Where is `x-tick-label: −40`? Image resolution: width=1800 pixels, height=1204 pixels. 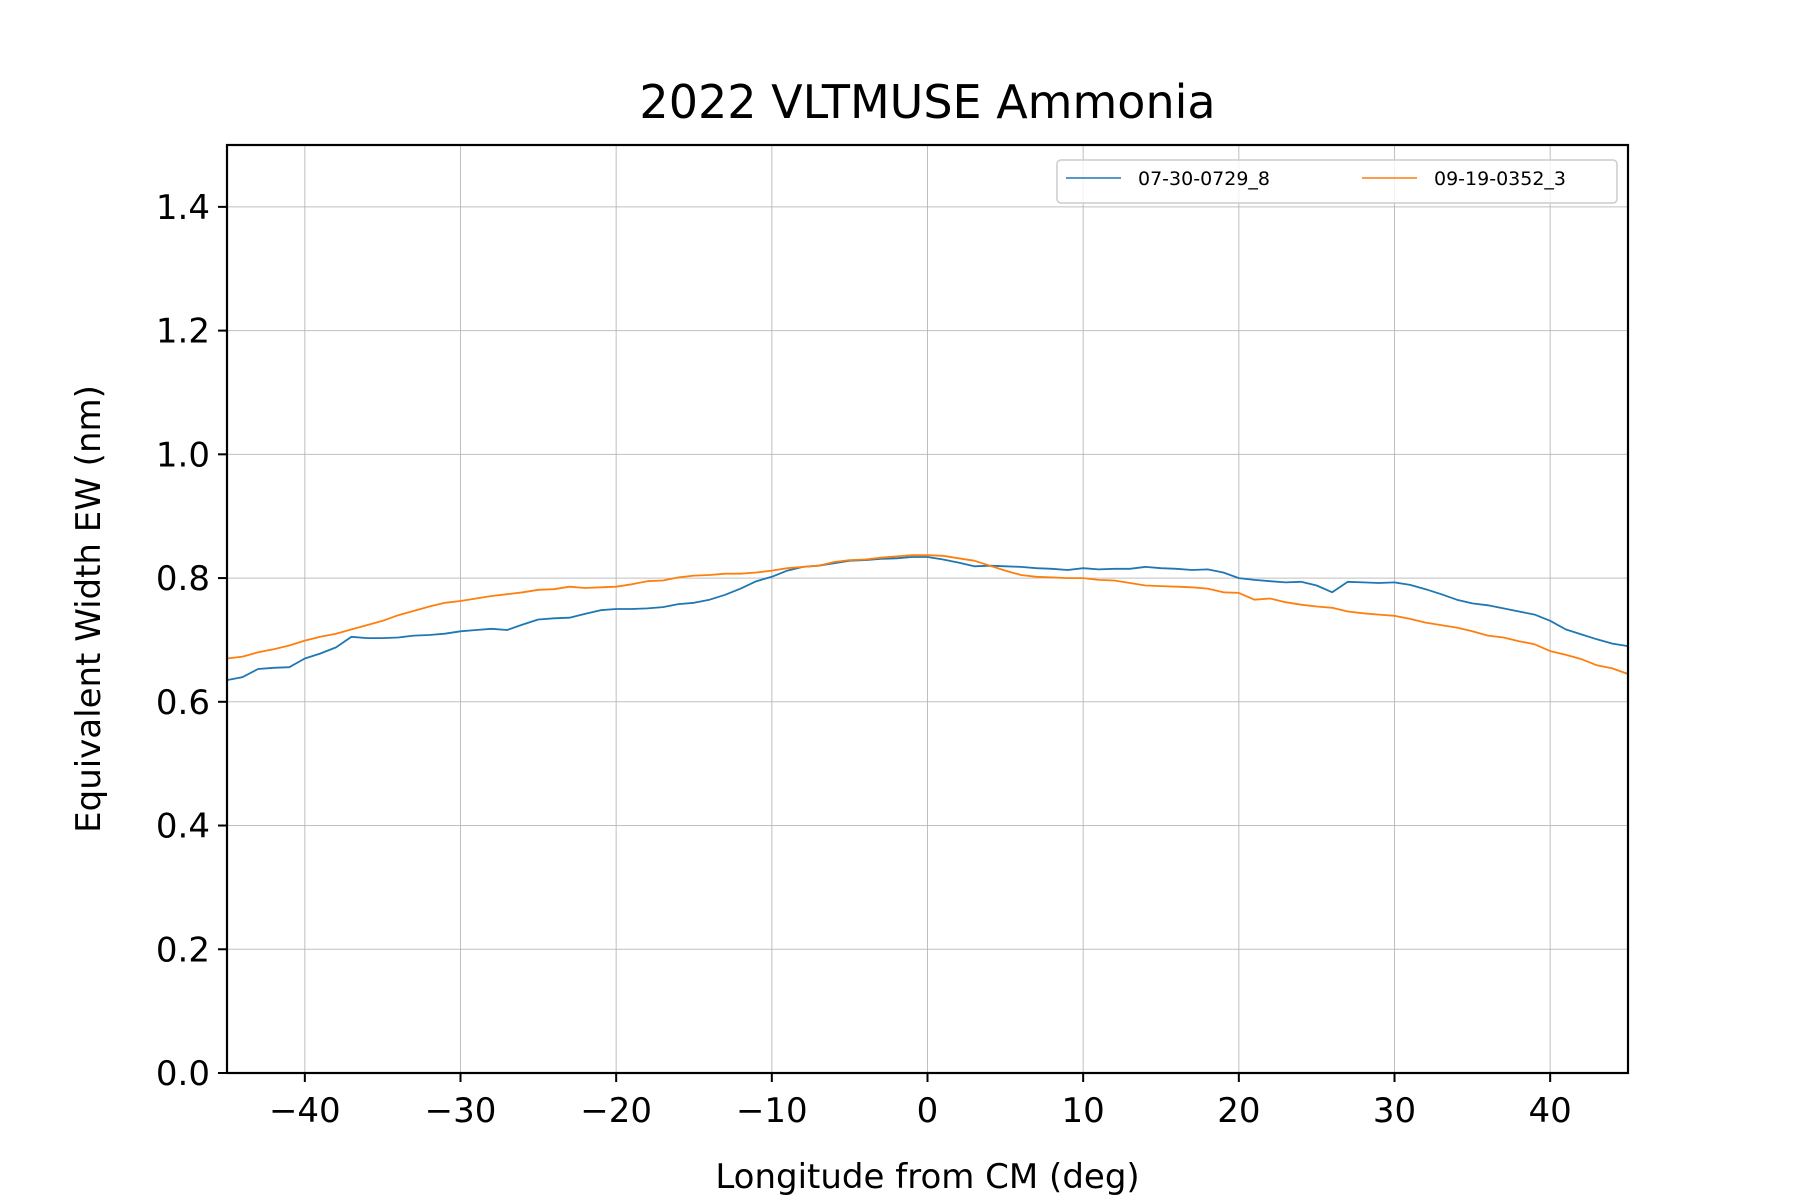 x-tick-label: −40 is located at coordinates (305, 1111).